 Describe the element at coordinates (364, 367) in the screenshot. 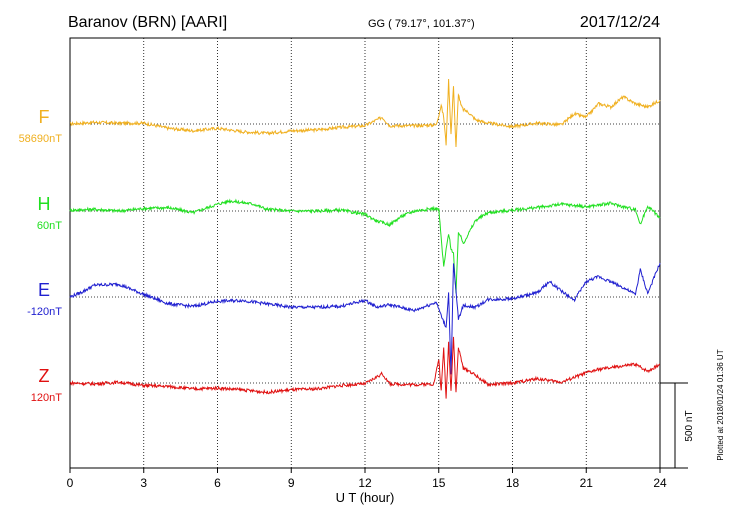

I see `series-line-z` at that location.